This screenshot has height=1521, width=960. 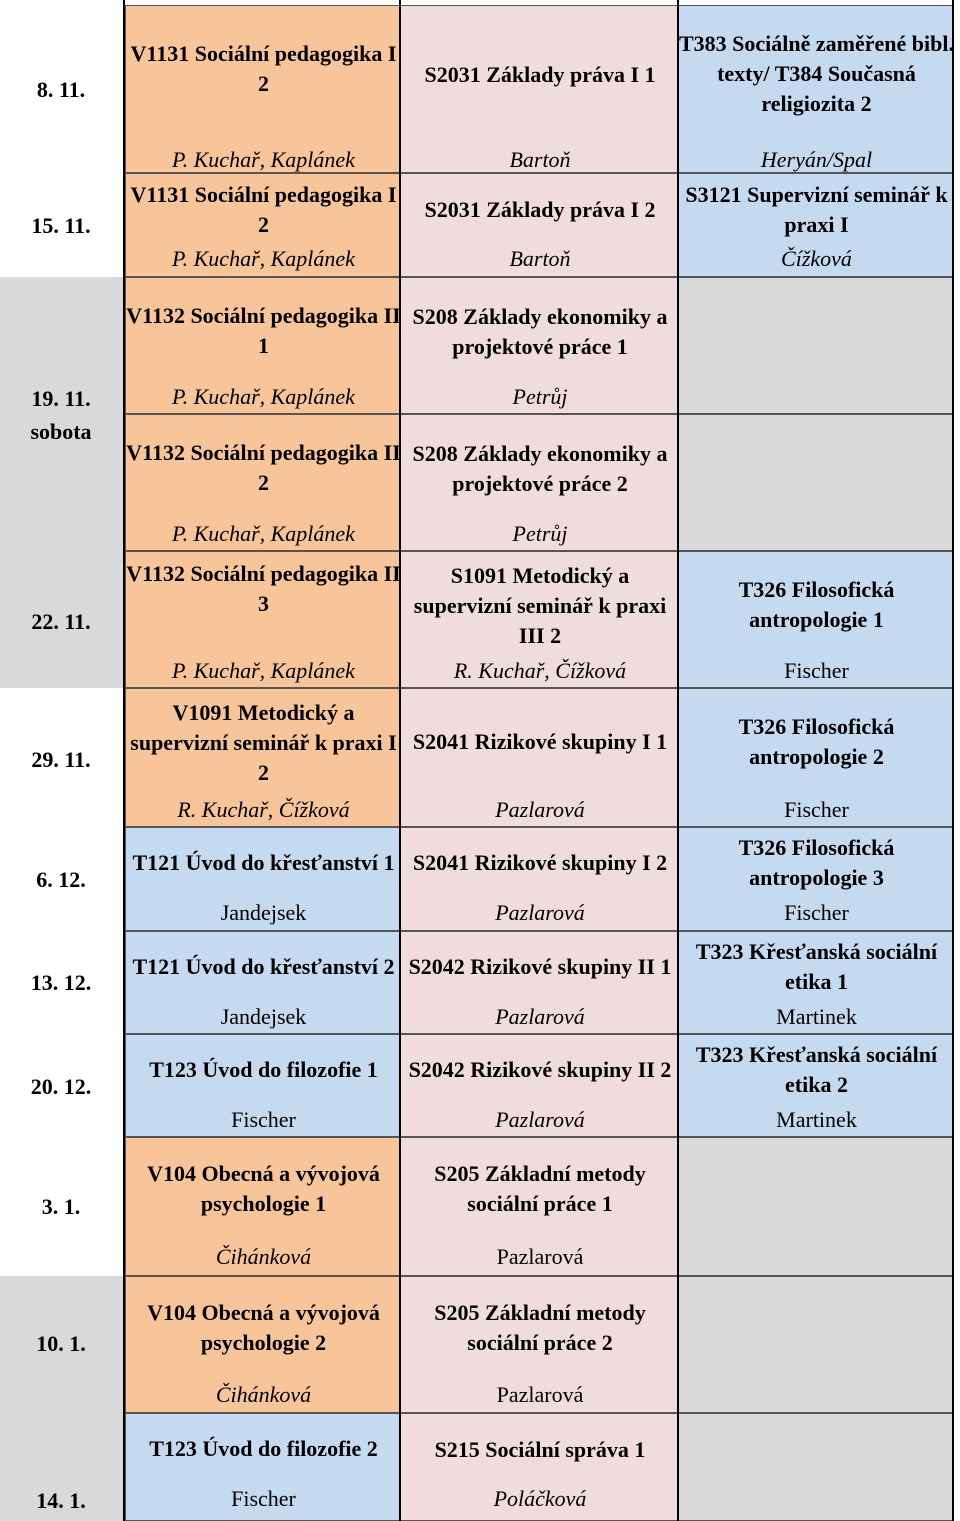 What do you see at coordinates (816, 209) in the screenshot?
I see `course-title: S3121 Supervizní seminář k praxi I` at bounding box center [816, 209].